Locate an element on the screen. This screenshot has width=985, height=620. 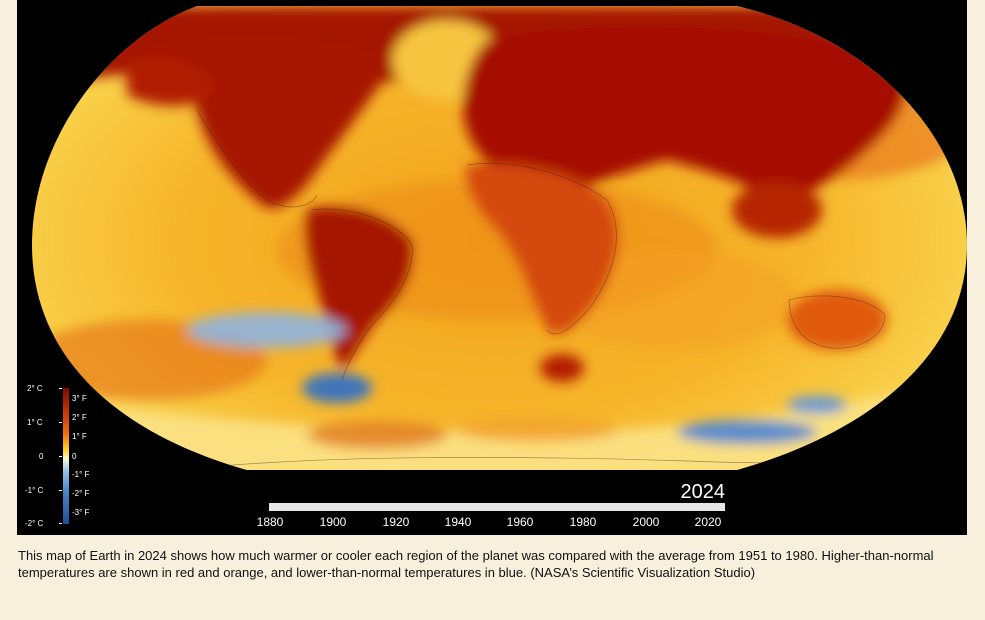
timeline-tick-label: 1880 is located at coordinates (270, 522).